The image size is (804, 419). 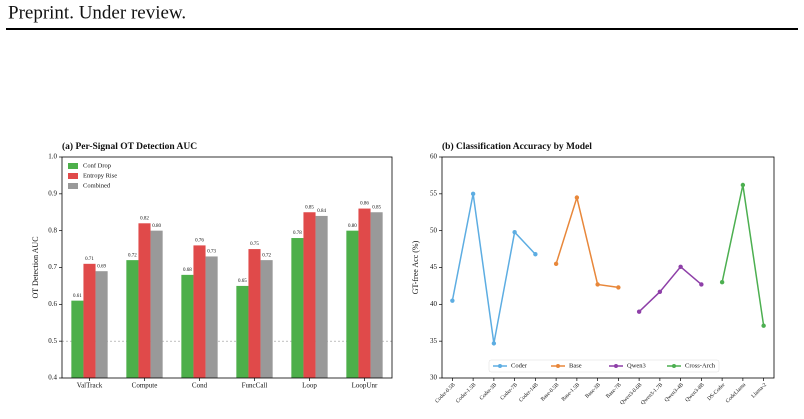 I want to click on x-tick-label: ValTrack, so click(x=90, y=386).